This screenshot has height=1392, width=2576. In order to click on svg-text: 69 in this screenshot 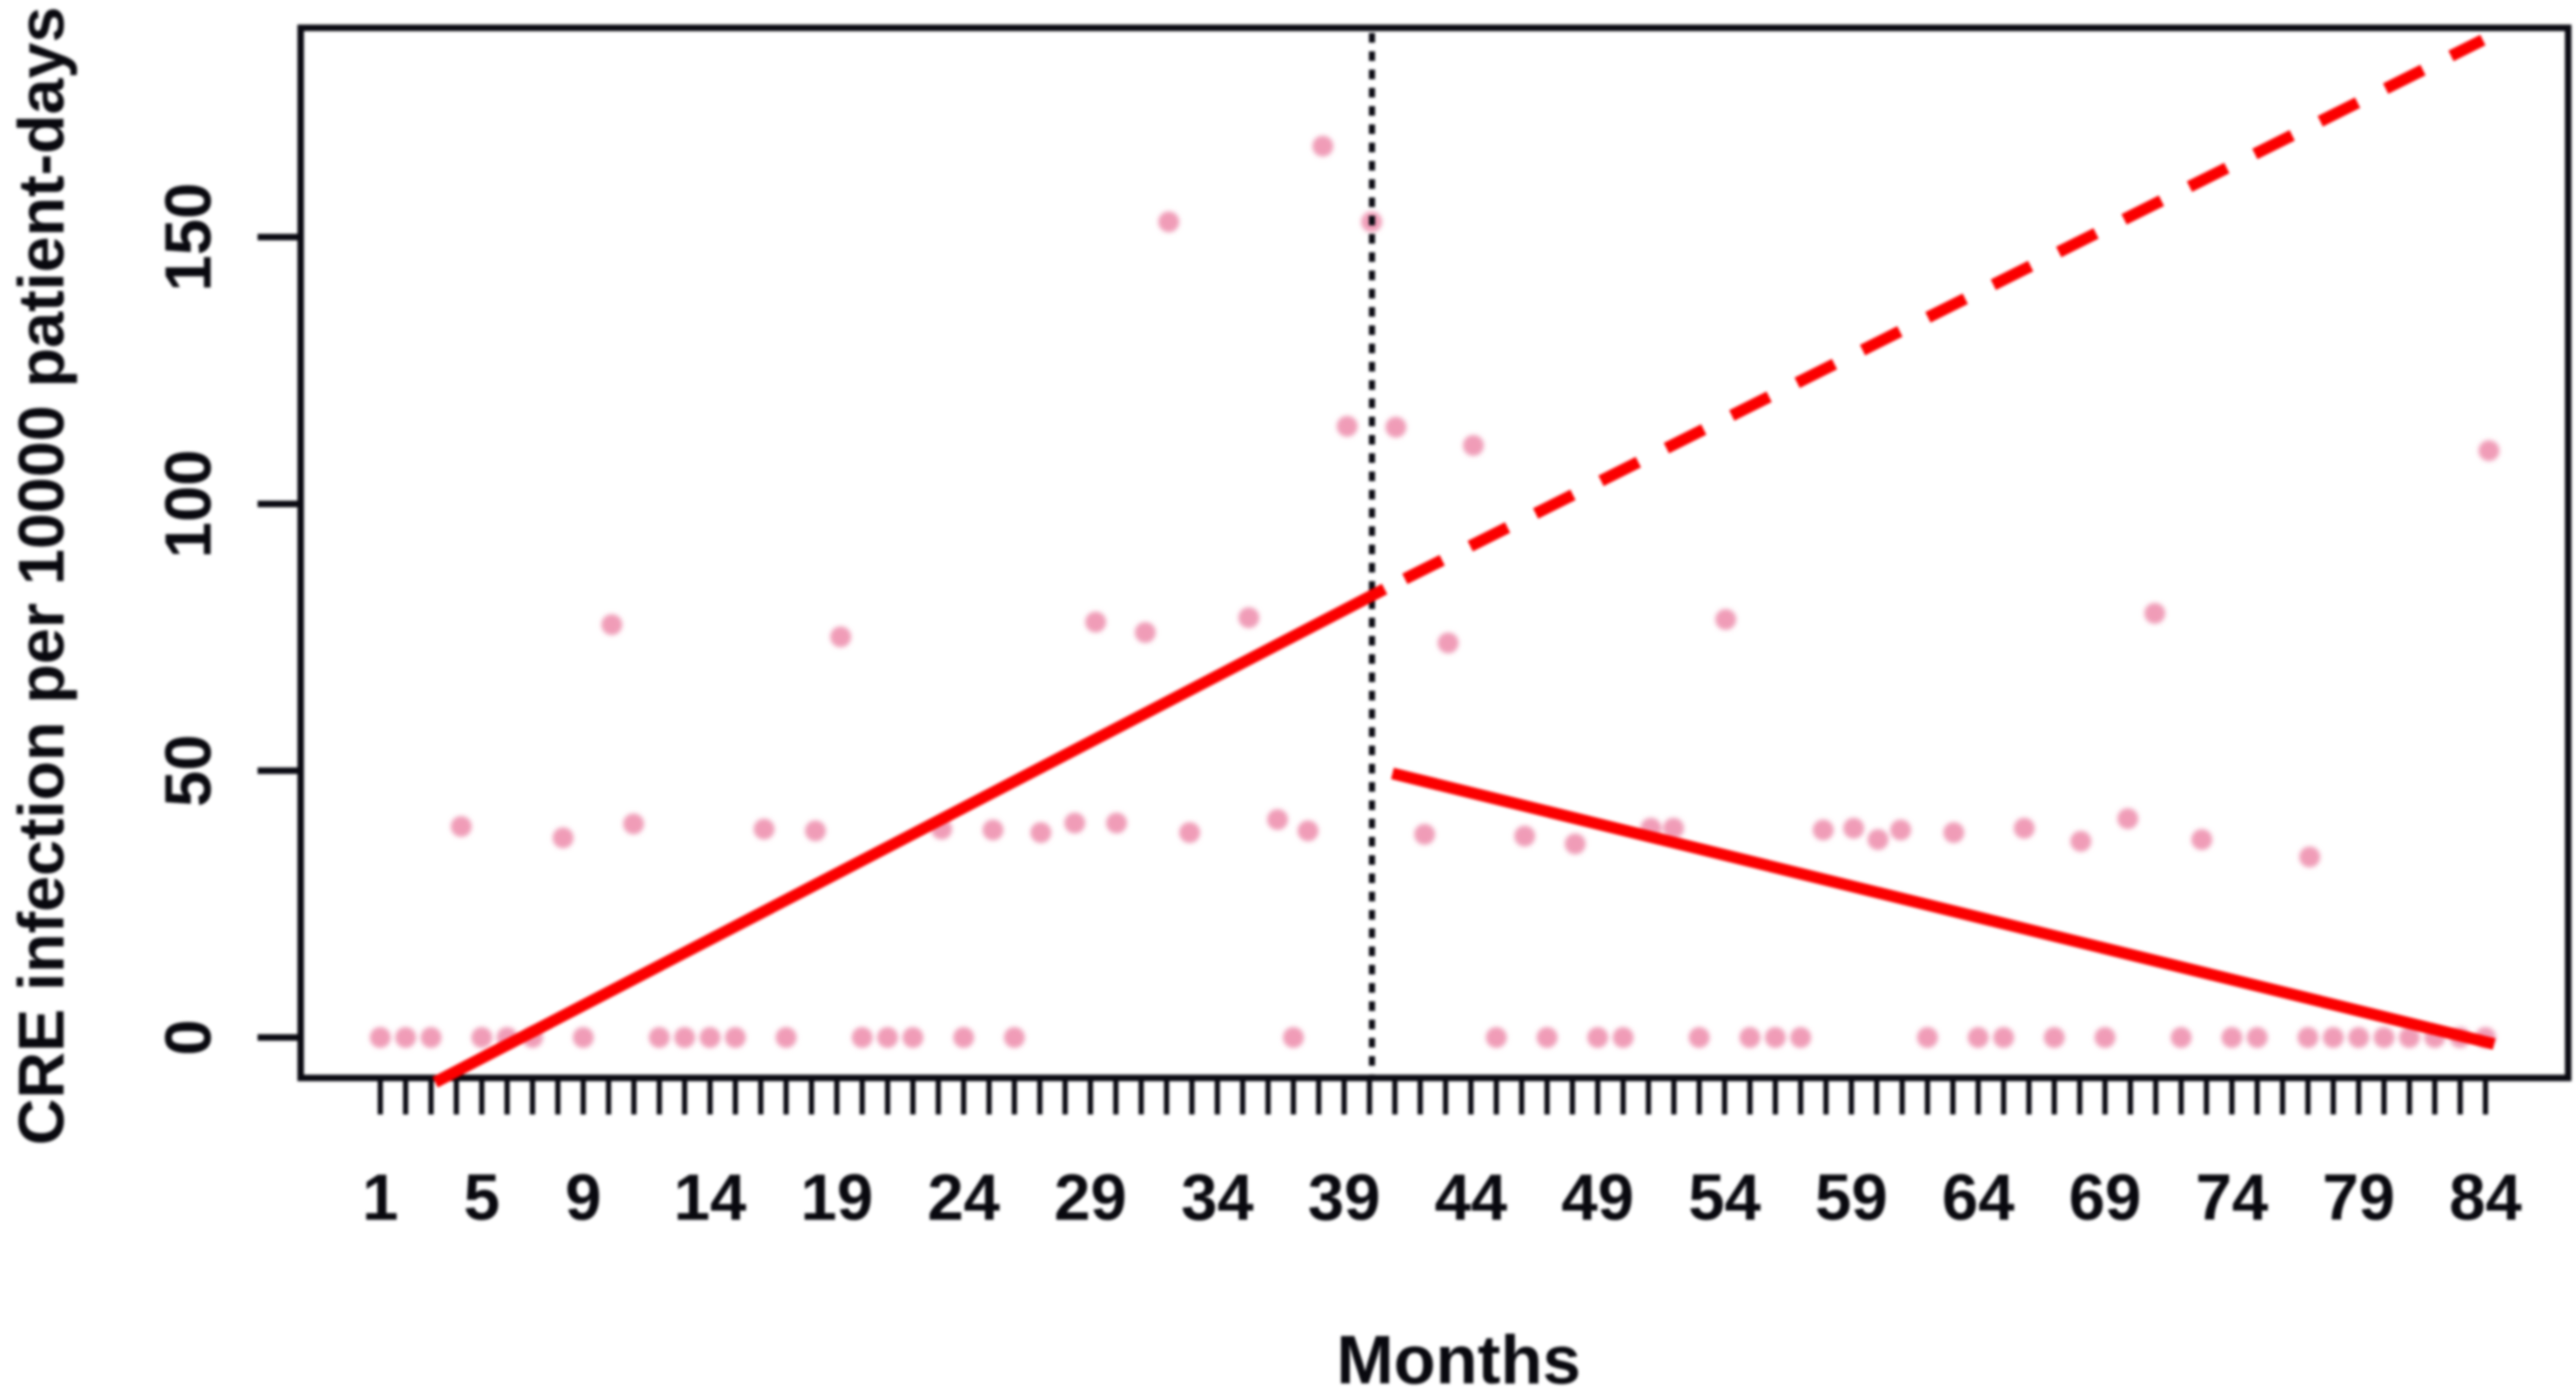, I will do `click(2105, 1197)`.